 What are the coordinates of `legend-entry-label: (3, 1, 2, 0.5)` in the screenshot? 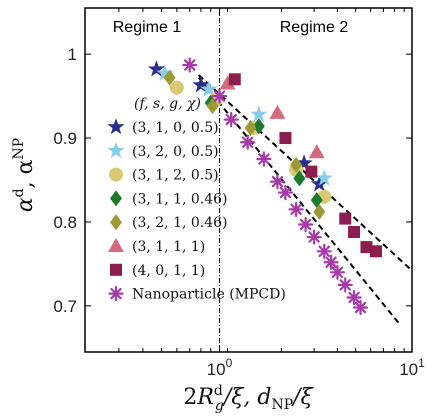 It's located at (175, 176).